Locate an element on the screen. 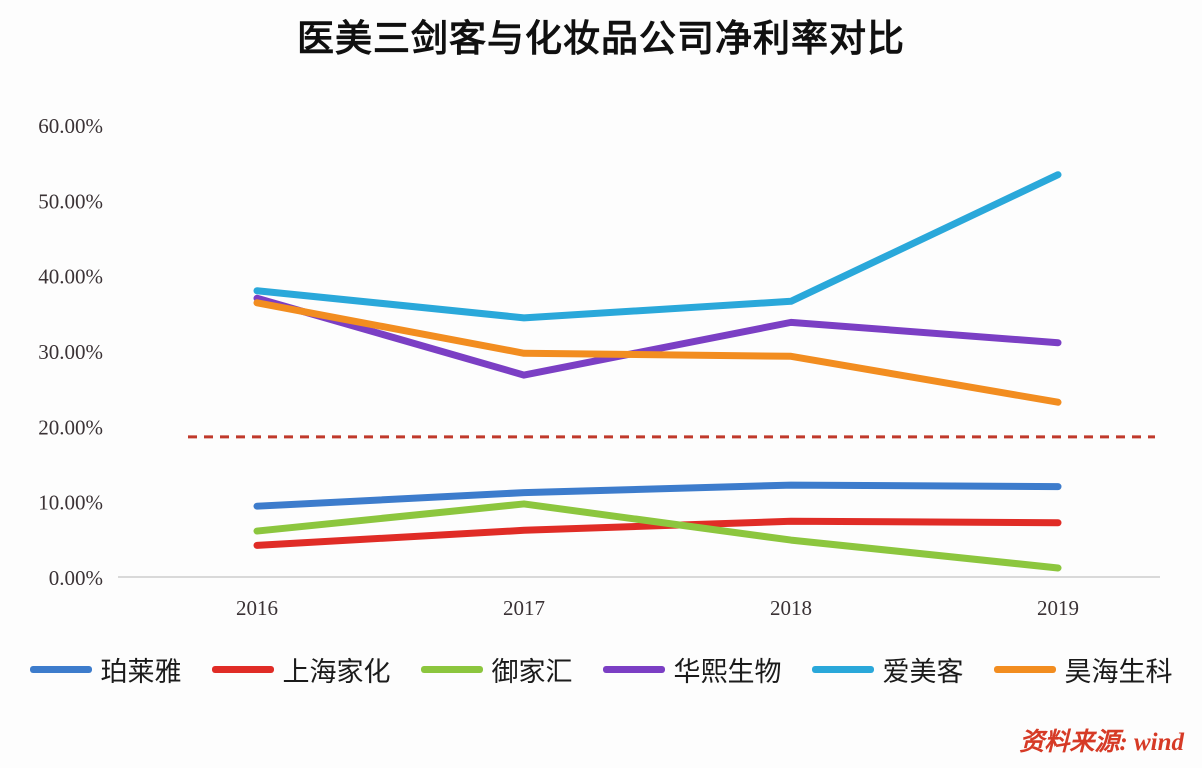 This screenshot has width=1202, height=768. legend-item: 华熙生物 is located at coordinates (692, 669).